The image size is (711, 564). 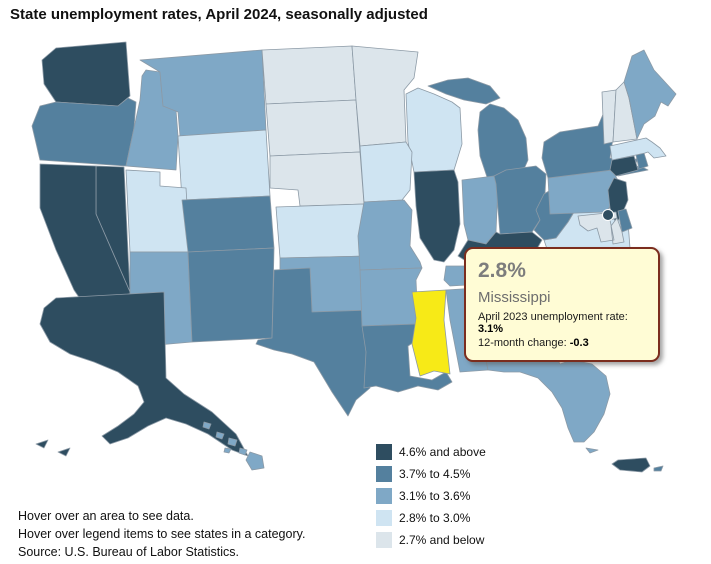 I want to click on legend-item-2: 3.7% to 4.5%, so click(x=431, y=474).